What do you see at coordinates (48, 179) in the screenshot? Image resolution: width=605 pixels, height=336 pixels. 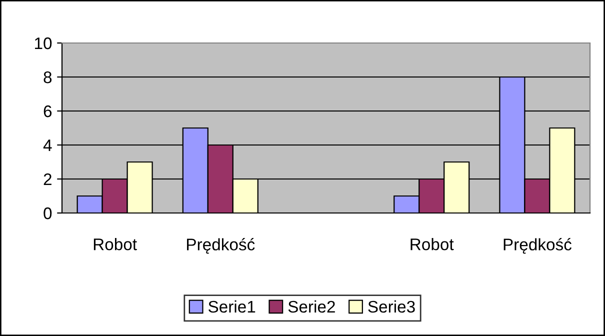 I see `y-tick-label: 2` at bounding box center [48, 179].